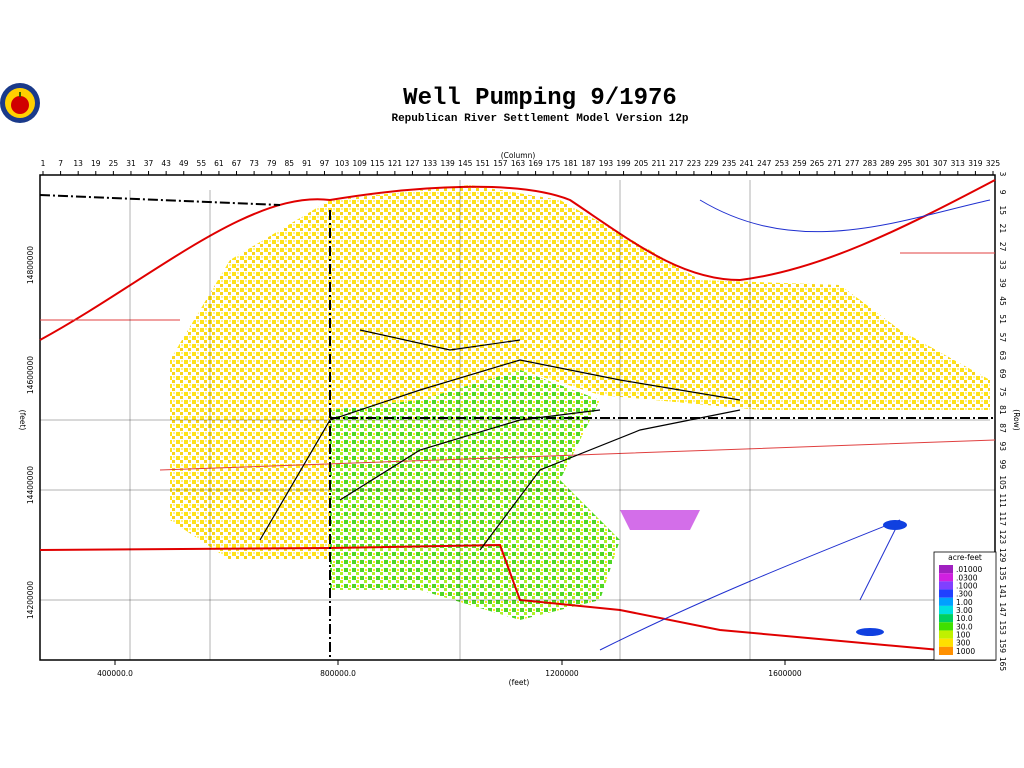 This screenshot has width=1024, height=768. What do you see at coordinates (905, 163) in the screenshot?
I see `column-tick-label: 295` at bounding box center [905, 163].